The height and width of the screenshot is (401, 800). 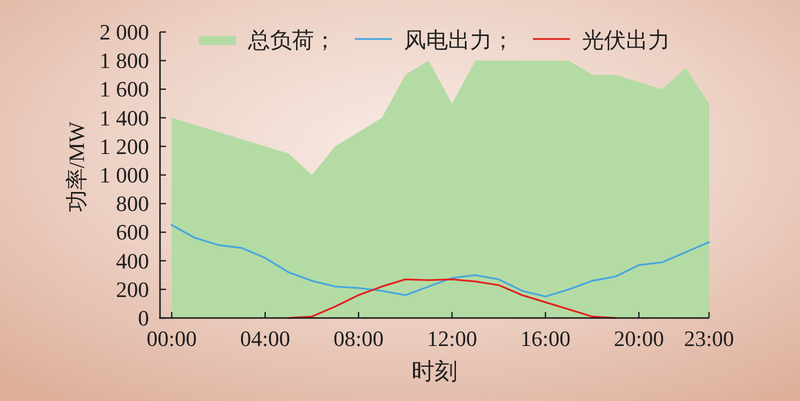 What do you see at coordinates (359, 338) in the screenshot?
I see `x-tick-label: 08:00` at bounding box center [359, 338].